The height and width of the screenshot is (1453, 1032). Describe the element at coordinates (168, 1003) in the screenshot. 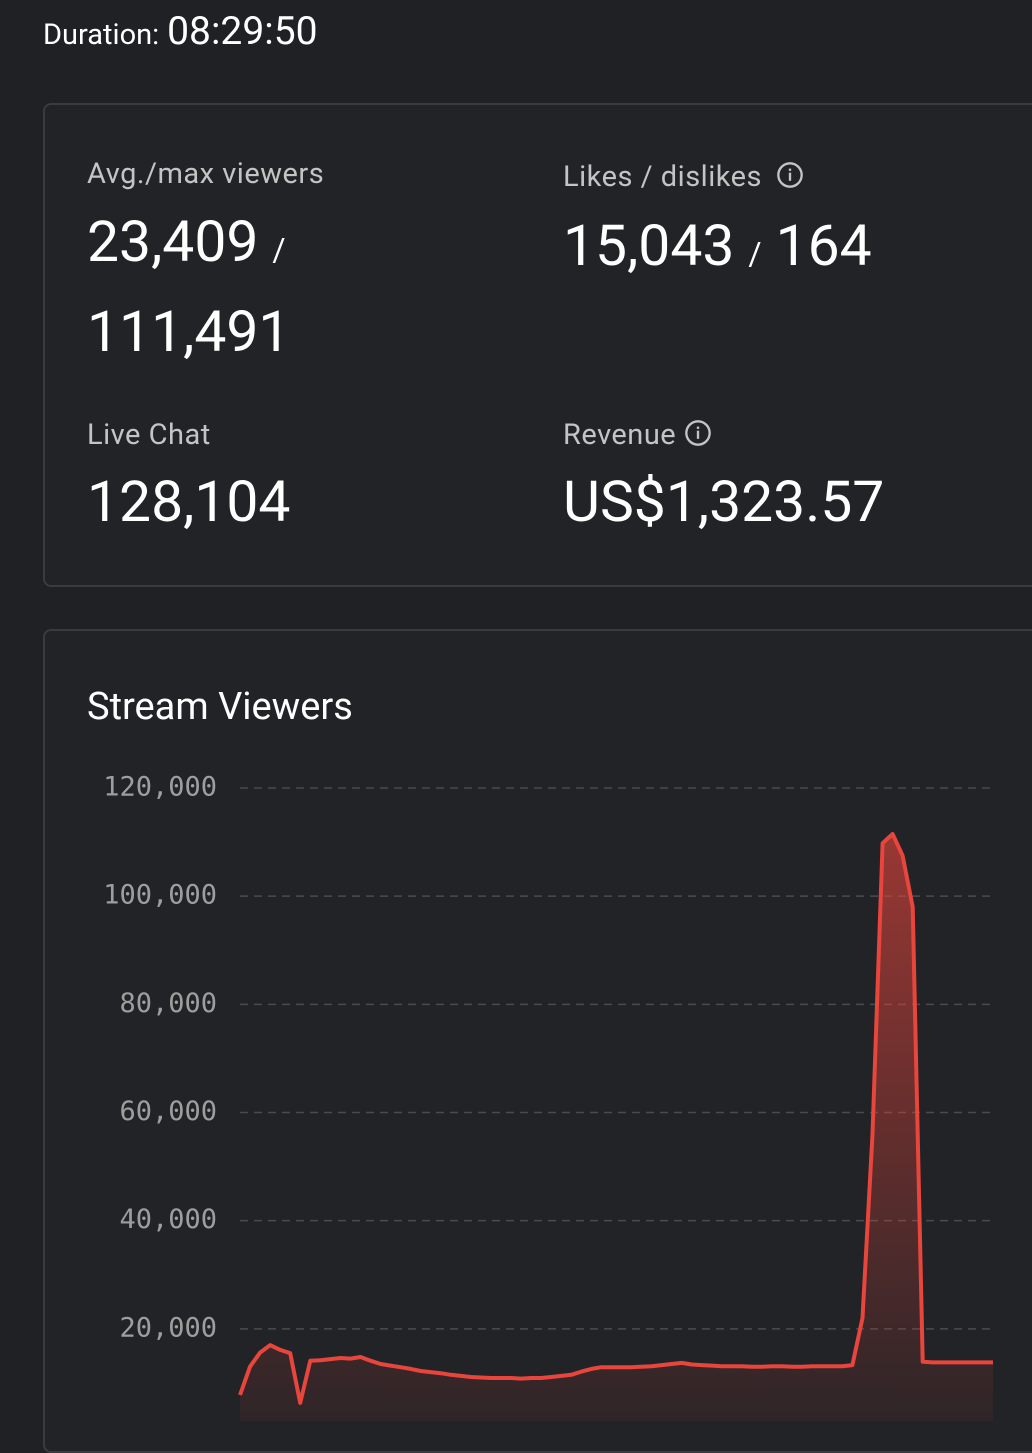

I see `y-tick-label: 80,000` at that location.